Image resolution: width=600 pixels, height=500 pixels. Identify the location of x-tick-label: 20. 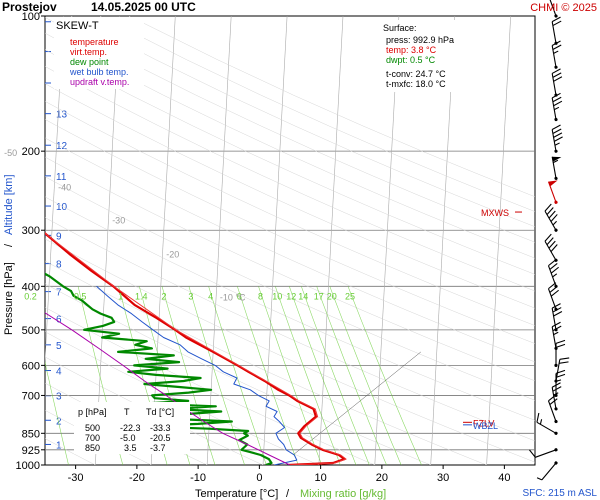
(382, 478).